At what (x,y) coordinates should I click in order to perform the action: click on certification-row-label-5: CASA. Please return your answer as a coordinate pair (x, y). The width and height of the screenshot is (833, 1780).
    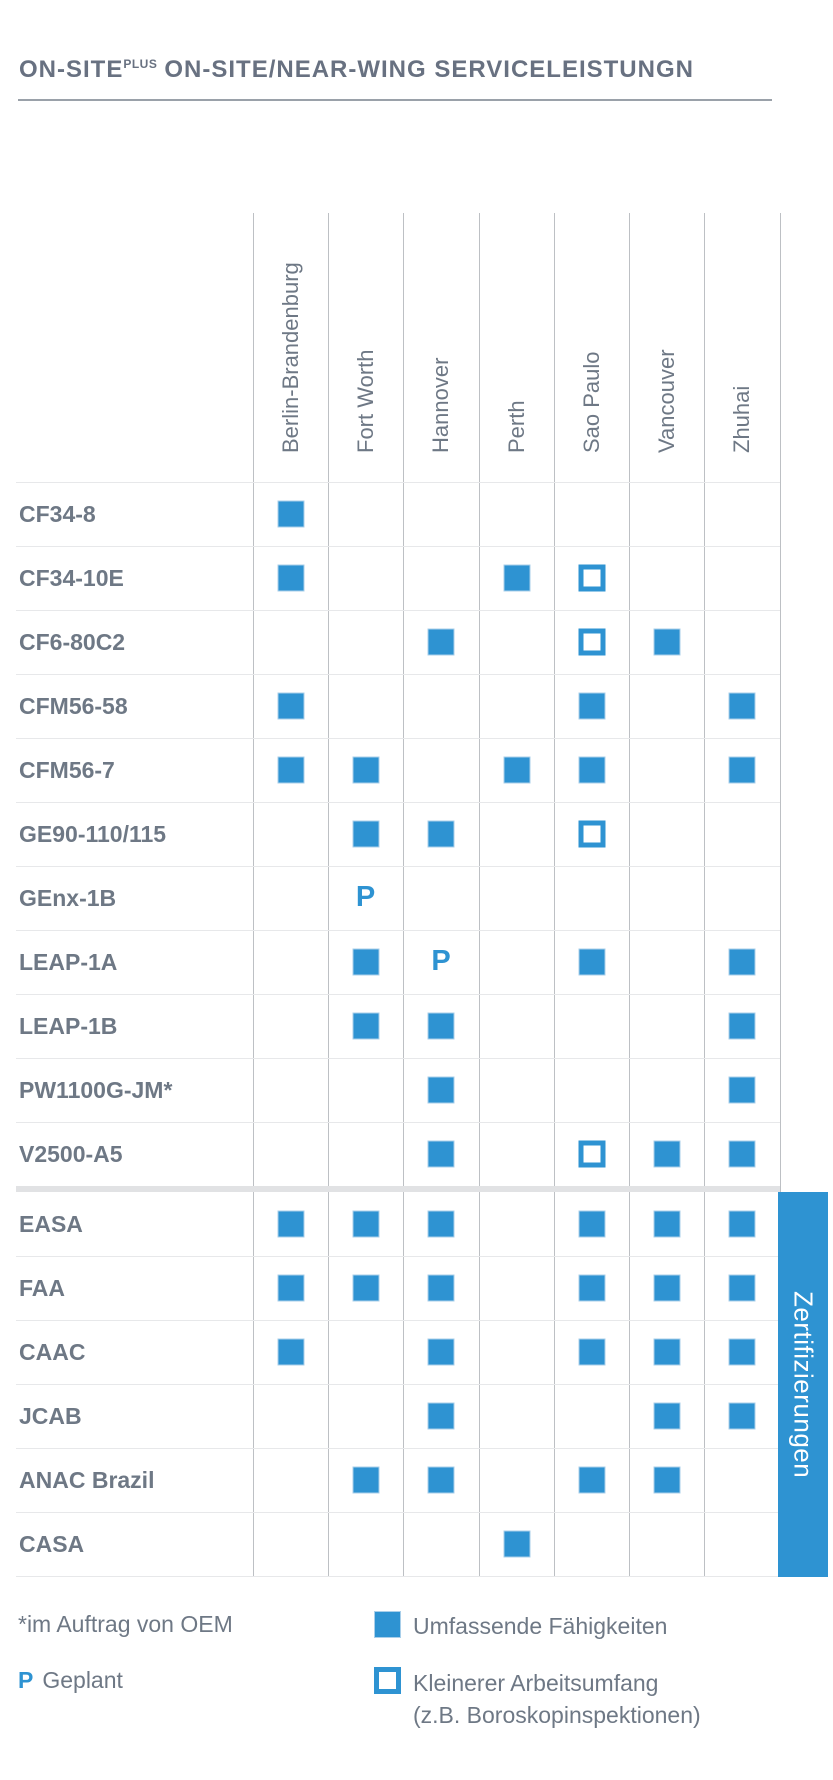
    Looking at the image, I should click on (52, 1544).